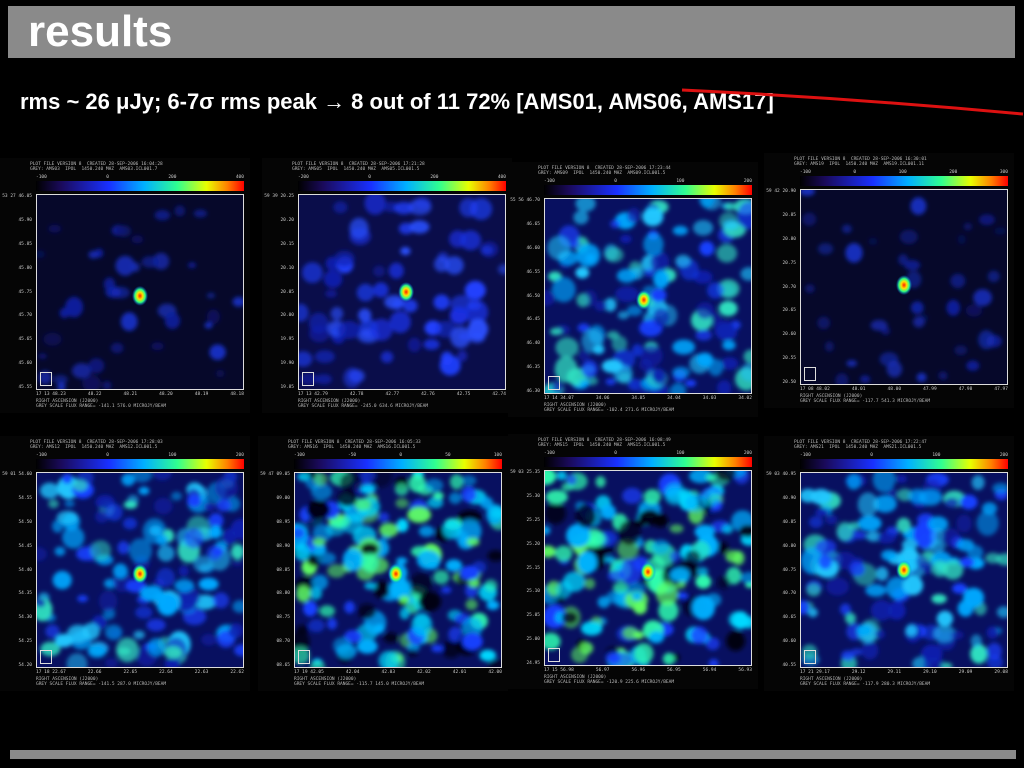  I want to click on source-label: AMS16, so click(26, 98).